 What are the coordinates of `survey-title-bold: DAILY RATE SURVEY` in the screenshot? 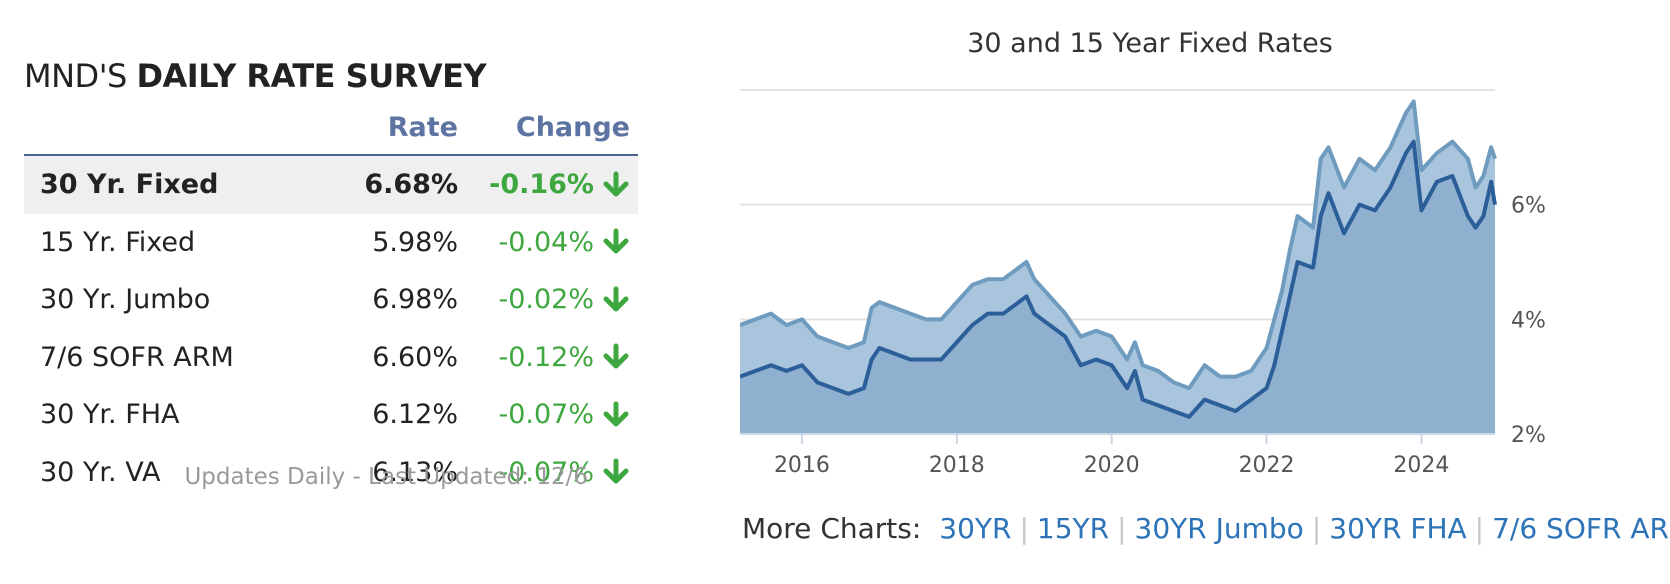 It's located at (311, 76).